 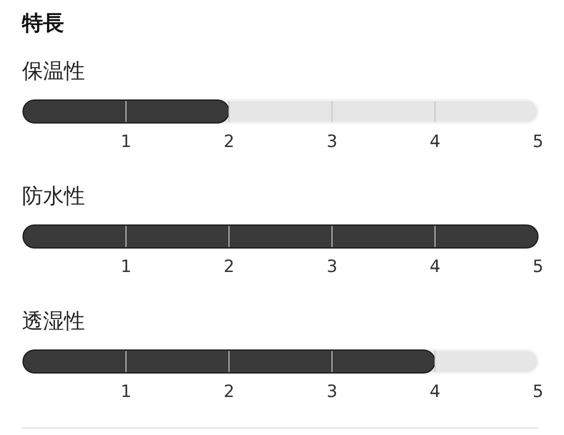 I want to click on y-tick-label: 透湿性, so click(x=53, y=321).